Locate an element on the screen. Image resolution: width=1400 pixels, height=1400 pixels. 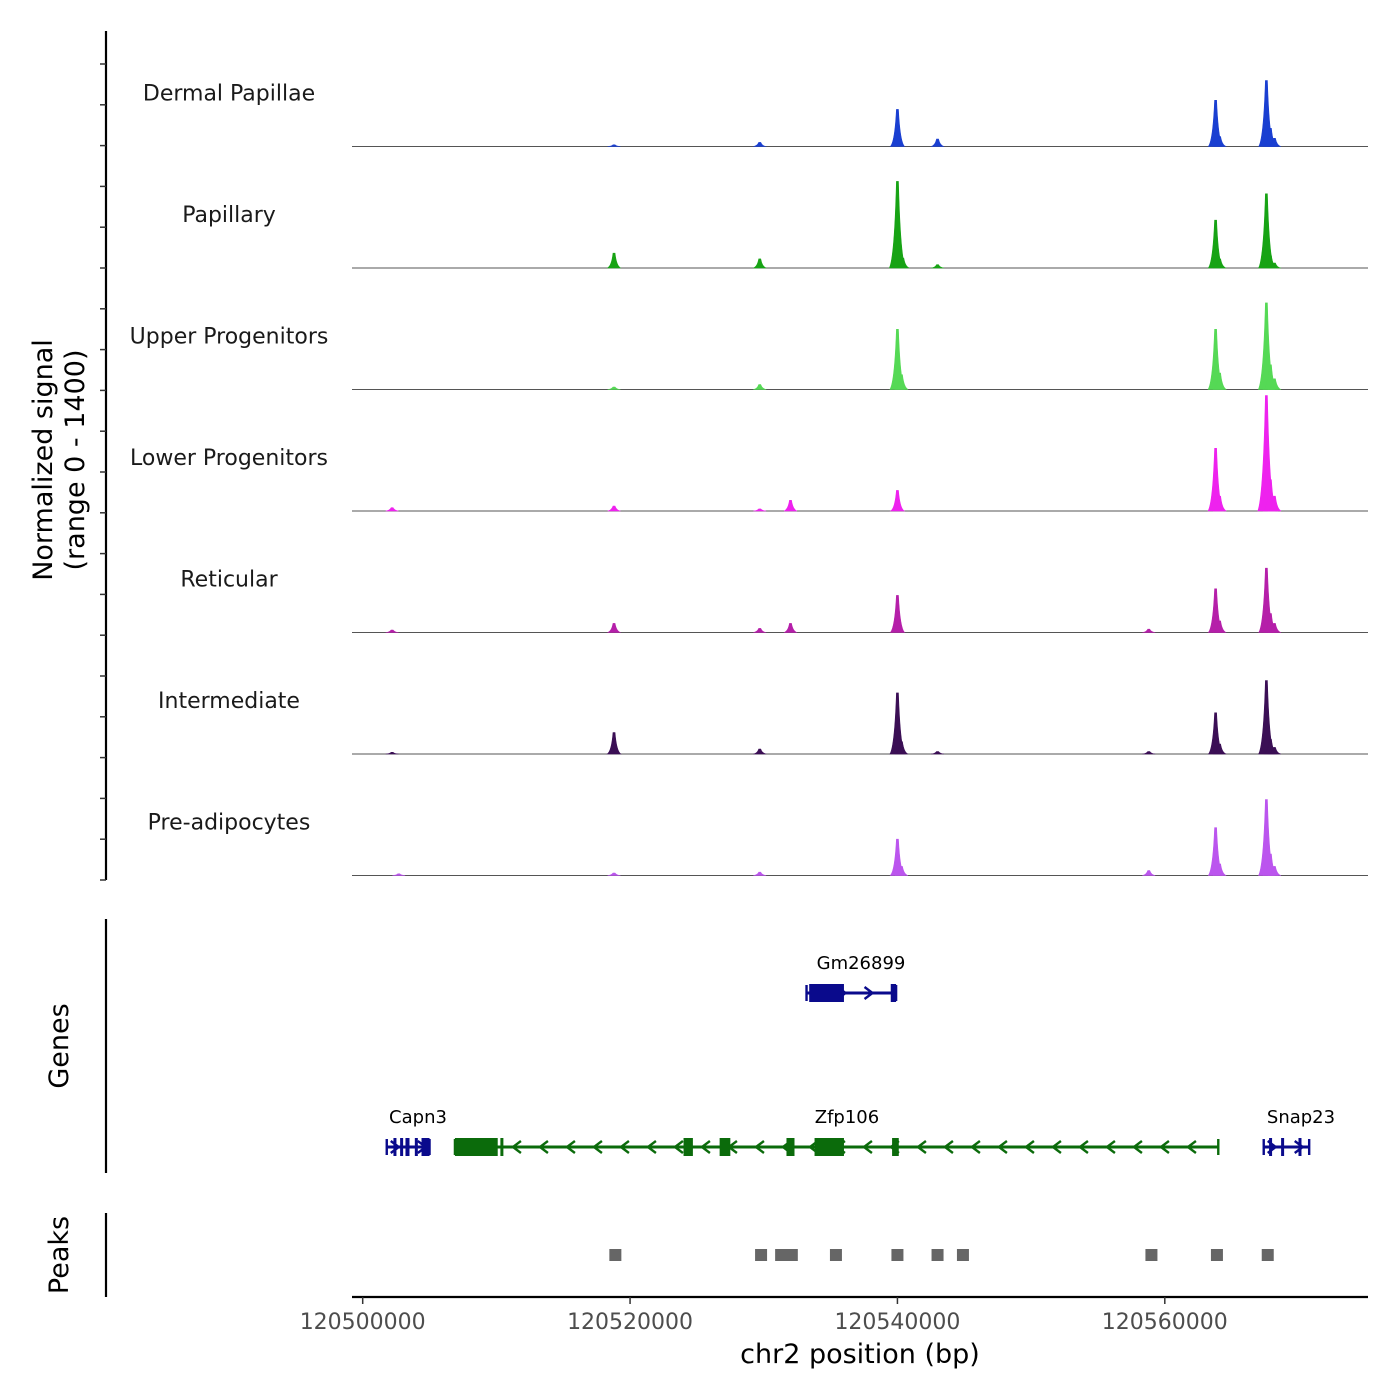
gene-label: Zfp106 is located at coordinates (847, 1117).